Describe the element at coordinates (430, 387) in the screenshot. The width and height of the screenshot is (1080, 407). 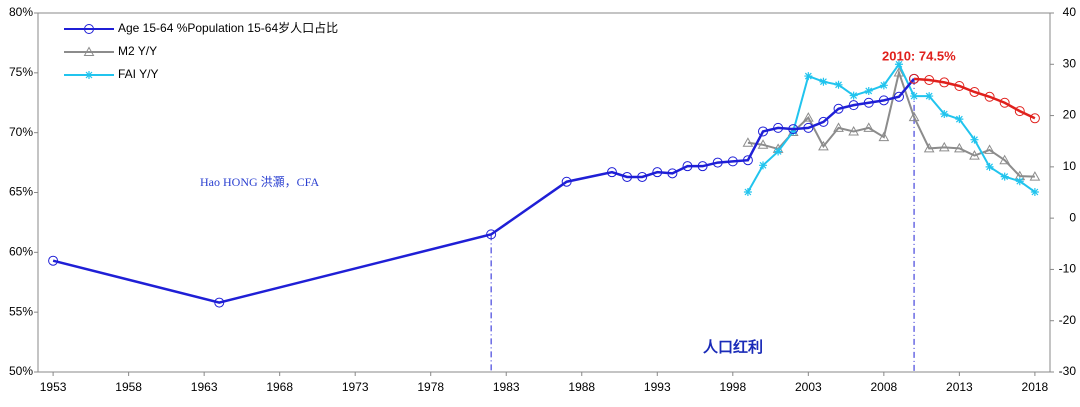
I see `x-tick-label: 1978` at that location.